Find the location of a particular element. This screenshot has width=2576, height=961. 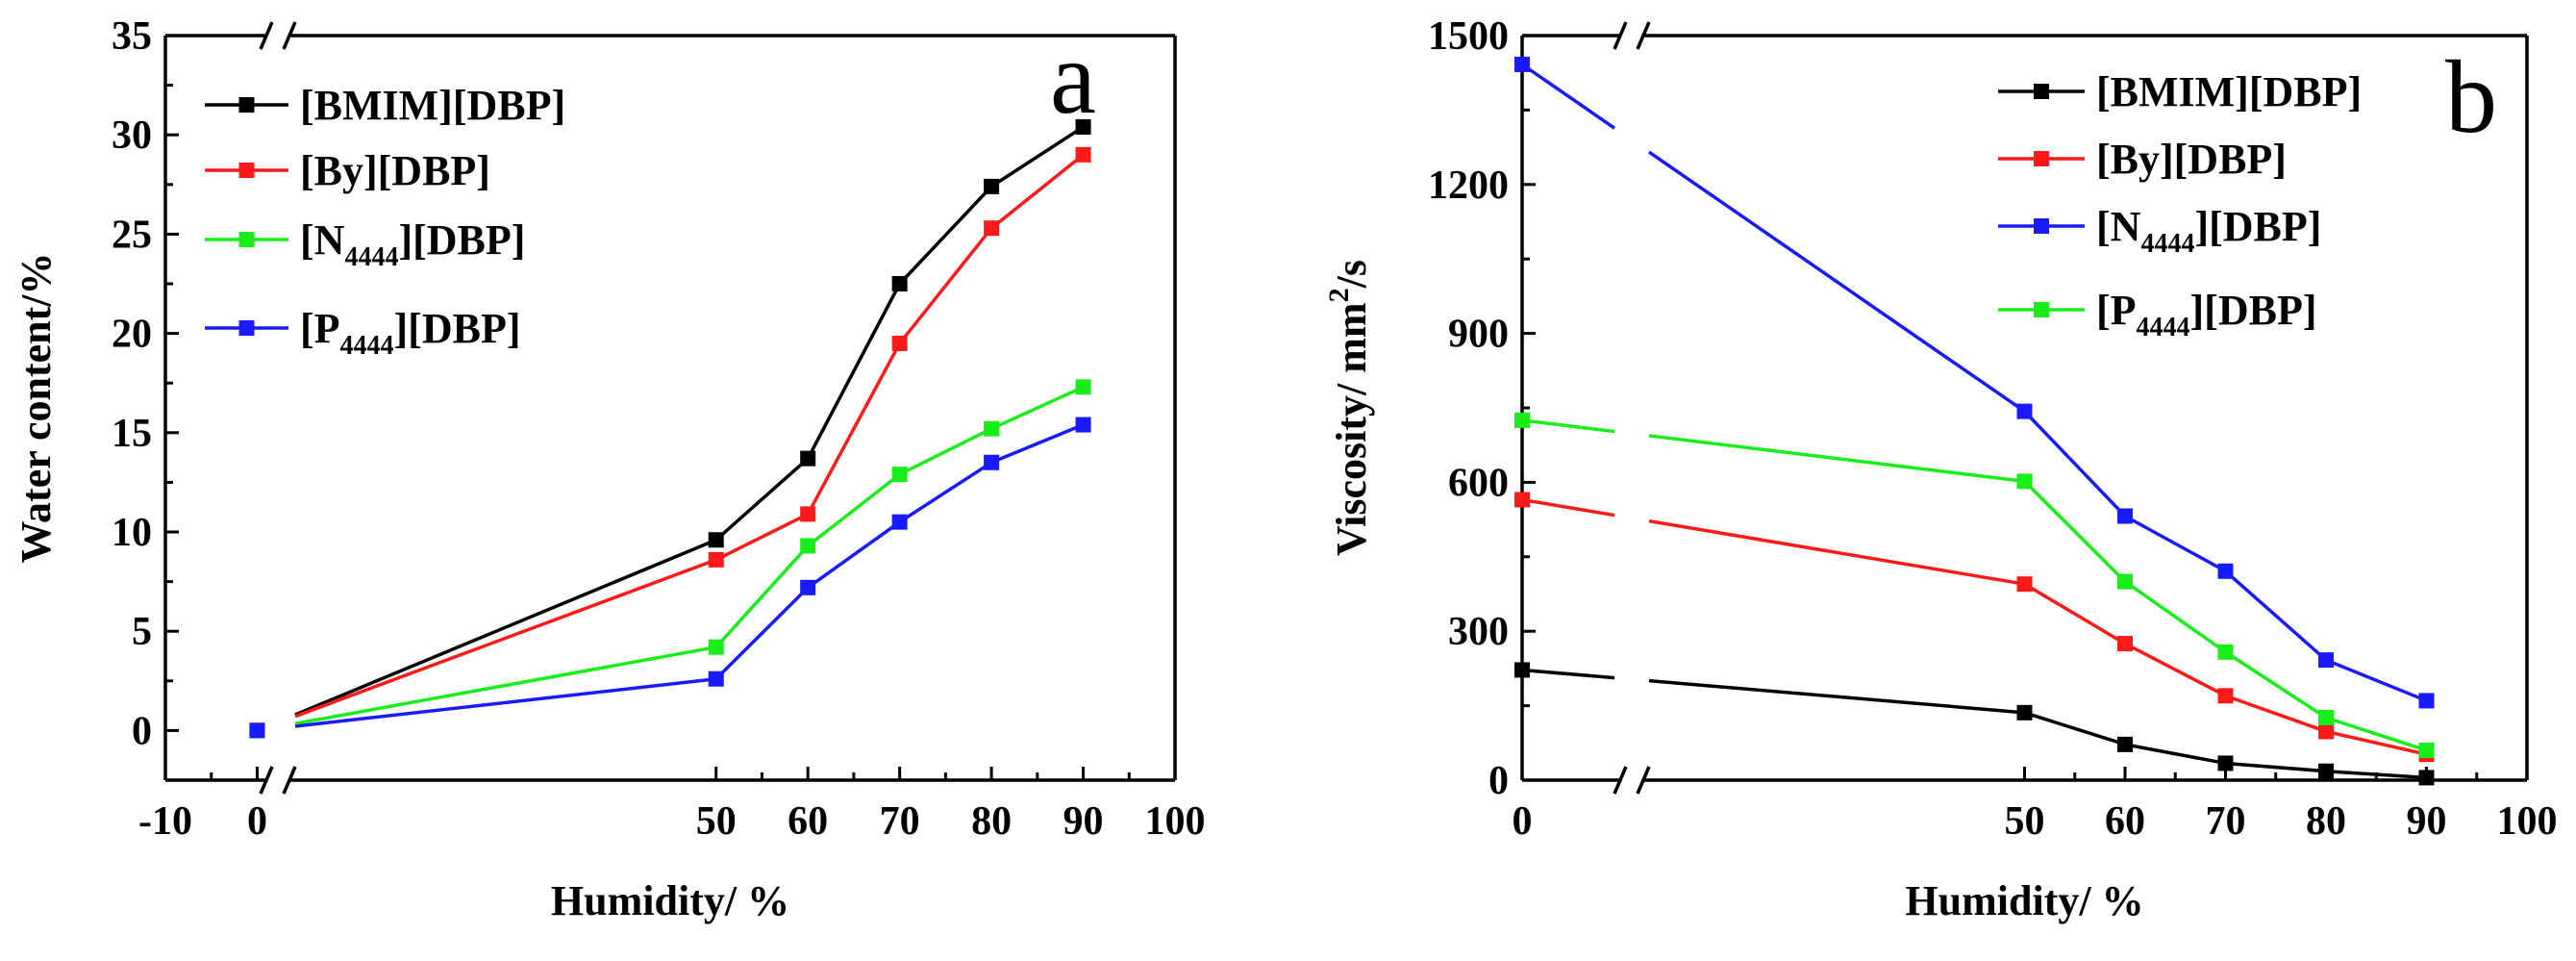

y-tick-label: 35 is located at coordinates (132, 36).